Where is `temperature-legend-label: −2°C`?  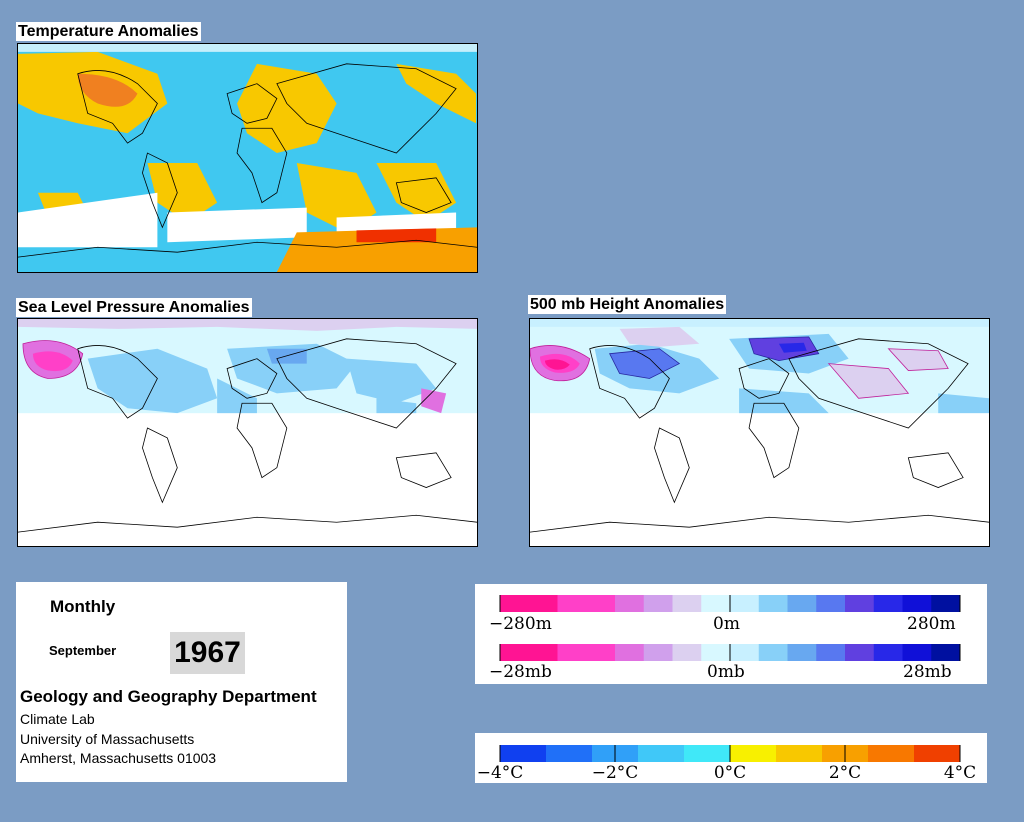 temperature-legend-label: −2°C is located at coordinates (615, 773).